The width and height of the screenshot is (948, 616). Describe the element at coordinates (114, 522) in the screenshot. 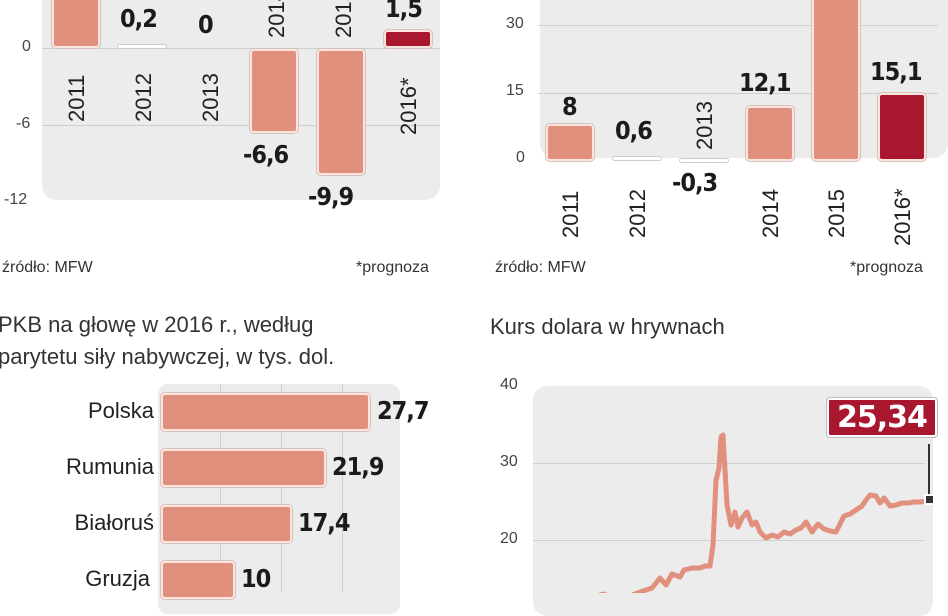

I see `chart3-cat-bialorus: Białoruś` at that location.